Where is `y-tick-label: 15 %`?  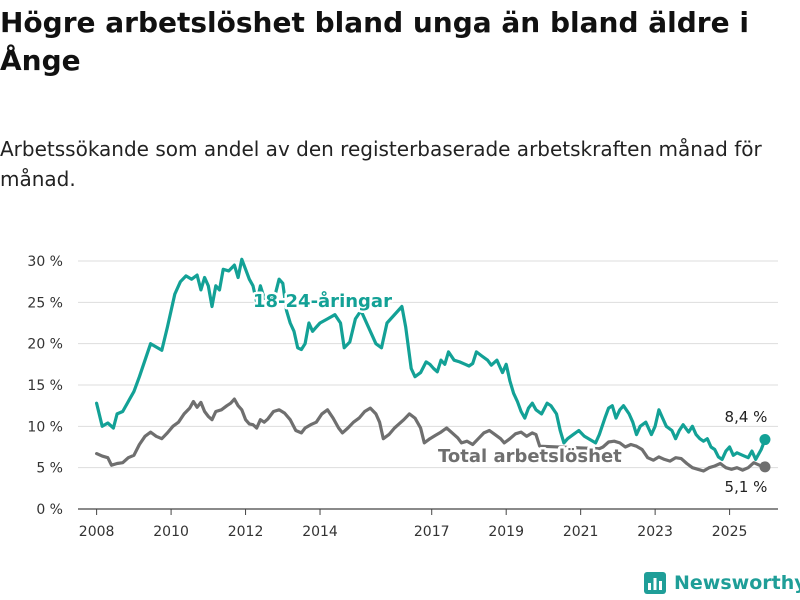 y-tick-label: 15 % is located at coordinates (45, 386).